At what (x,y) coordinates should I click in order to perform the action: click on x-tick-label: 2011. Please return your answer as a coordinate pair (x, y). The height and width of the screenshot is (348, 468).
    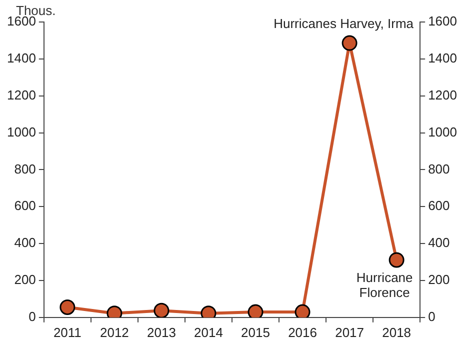
    Looking at the image, I should click on (67, 332).